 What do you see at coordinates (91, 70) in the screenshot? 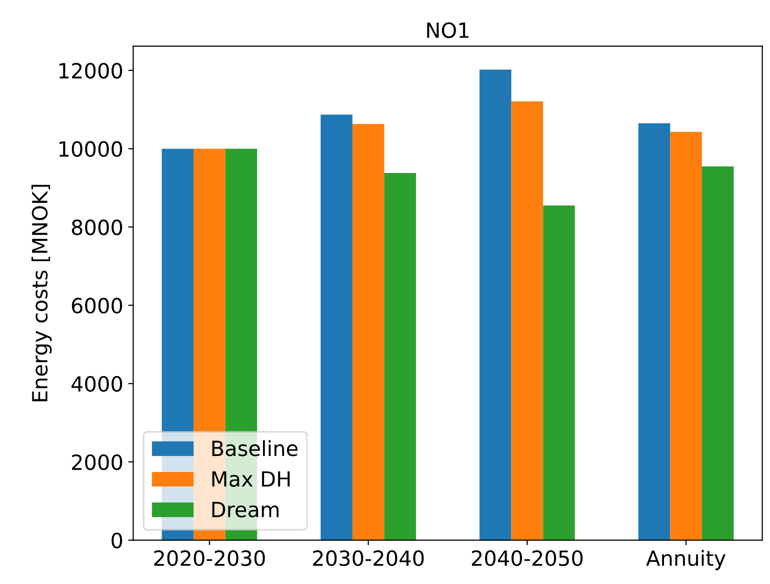
I see `y-tick-label: 12000` at bounding box center [91, 70].